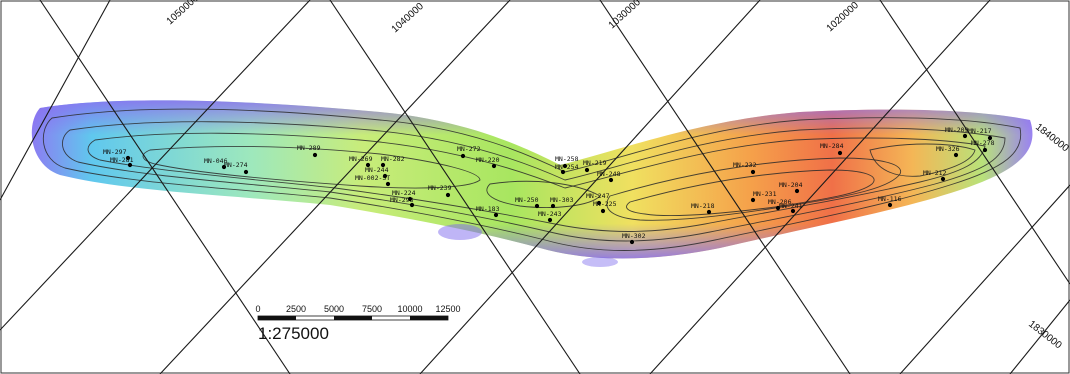 Image resolution: width=1070 pixels, height=374 pixels. I want to click on well-label: MN-224, so click(404, 193).